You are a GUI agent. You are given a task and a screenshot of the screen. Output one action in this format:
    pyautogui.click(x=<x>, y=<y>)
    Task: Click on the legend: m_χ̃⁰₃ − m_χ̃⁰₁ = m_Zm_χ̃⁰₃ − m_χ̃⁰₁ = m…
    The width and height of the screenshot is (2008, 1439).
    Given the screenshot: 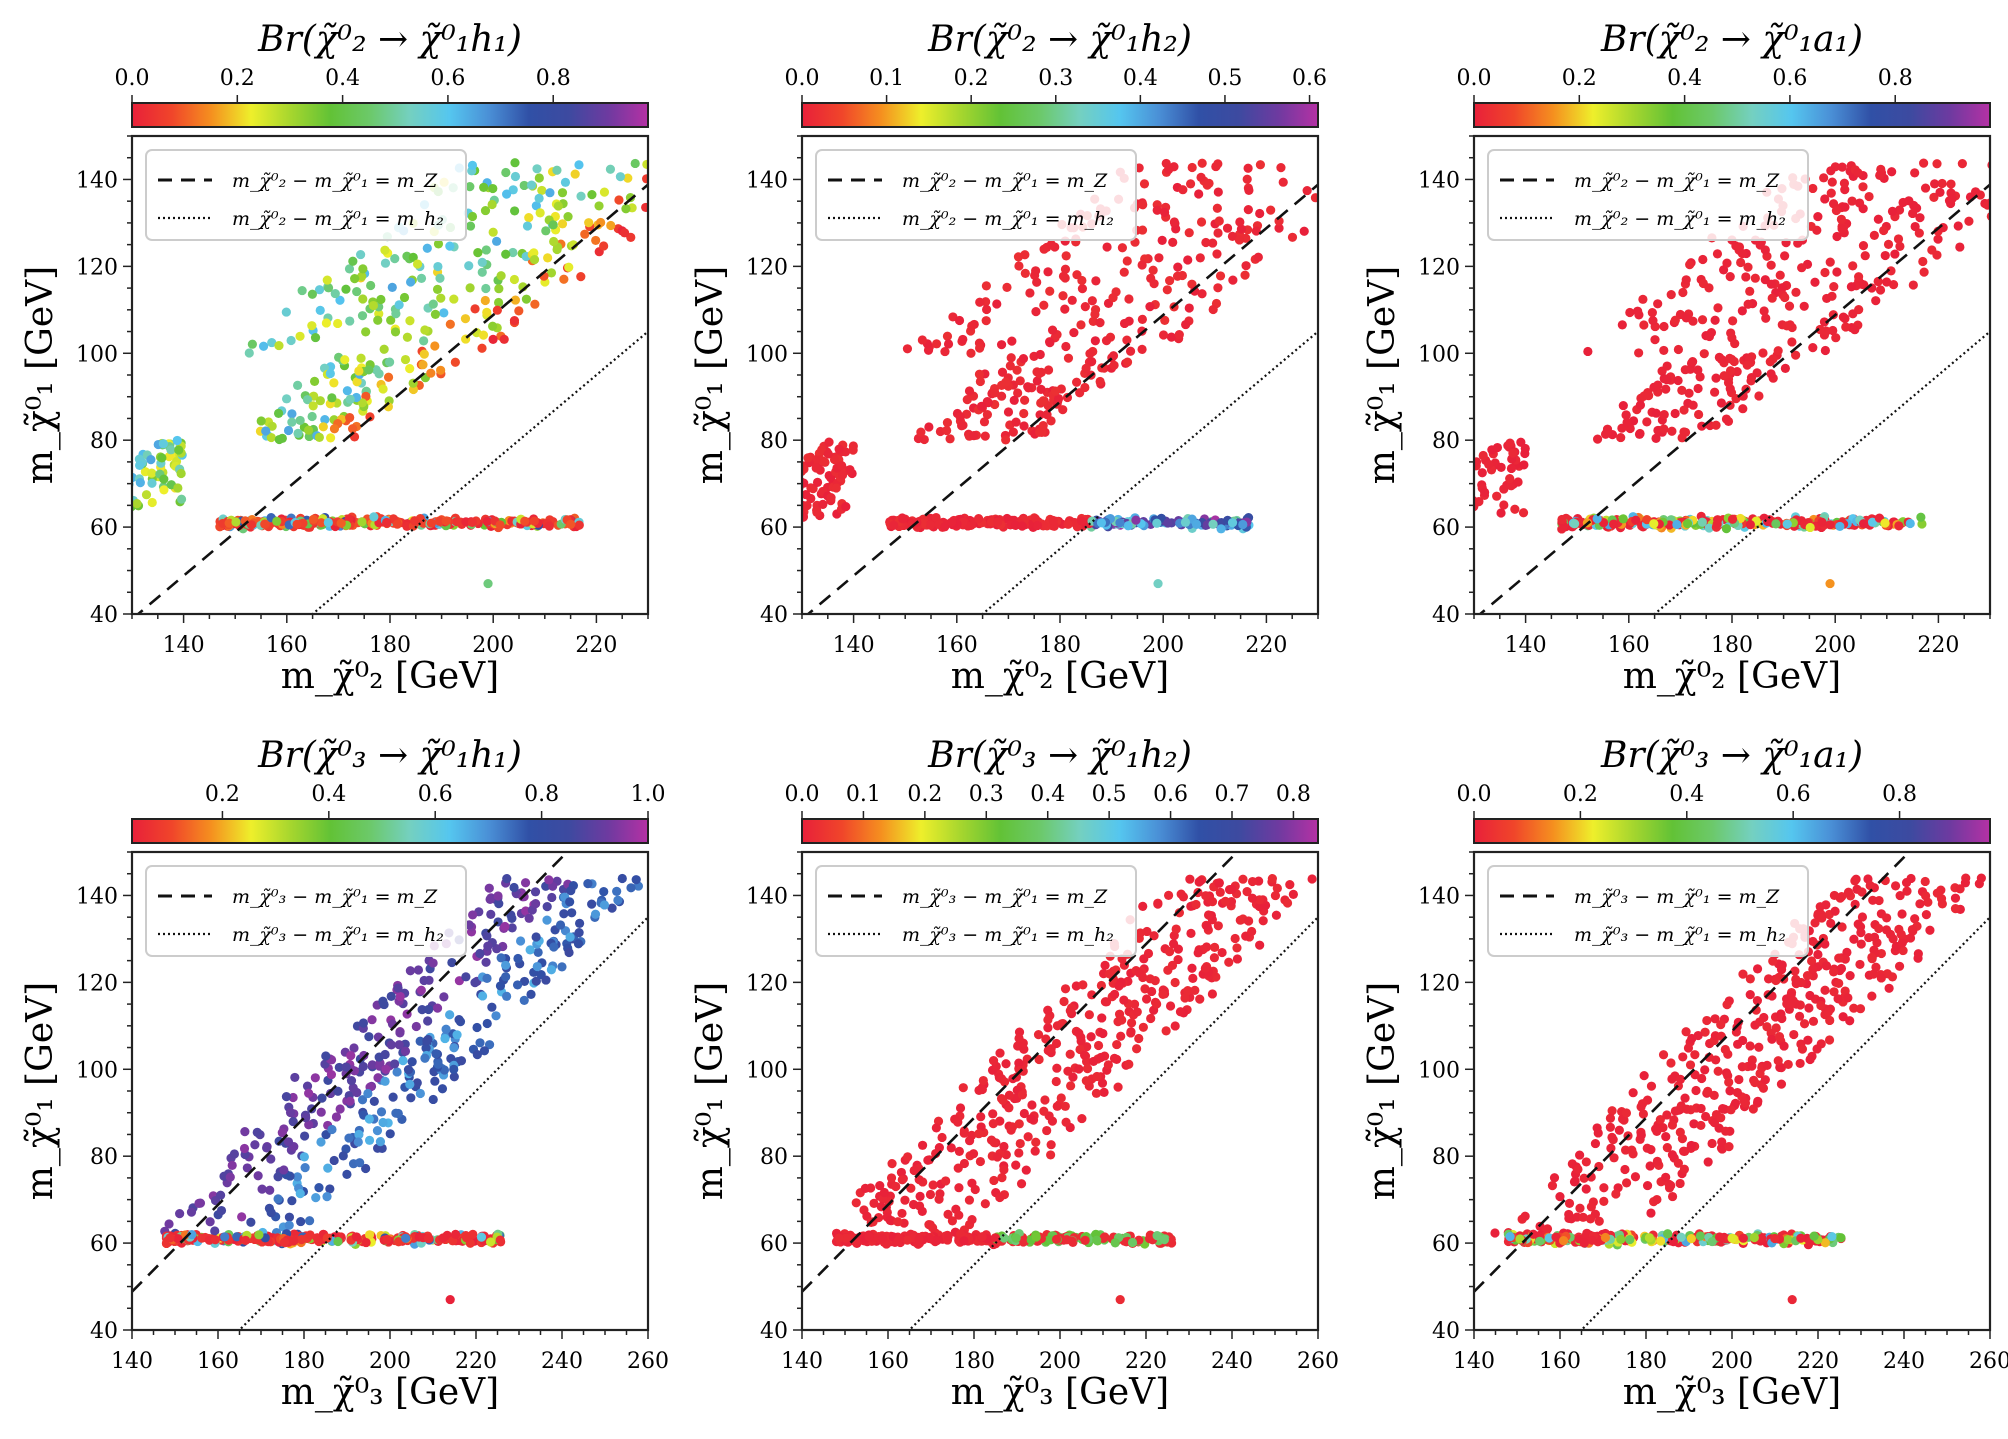 What is the action you would take?
    pyautogui.click(x=1648, y=911)
    